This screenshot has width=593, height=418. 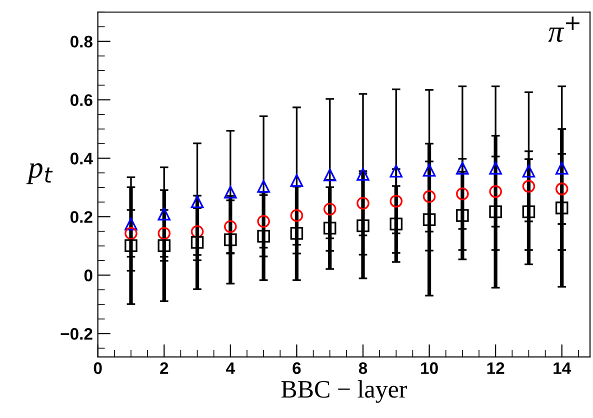 I want to click on x-tick-label: 14, so click(x=563, y=368).